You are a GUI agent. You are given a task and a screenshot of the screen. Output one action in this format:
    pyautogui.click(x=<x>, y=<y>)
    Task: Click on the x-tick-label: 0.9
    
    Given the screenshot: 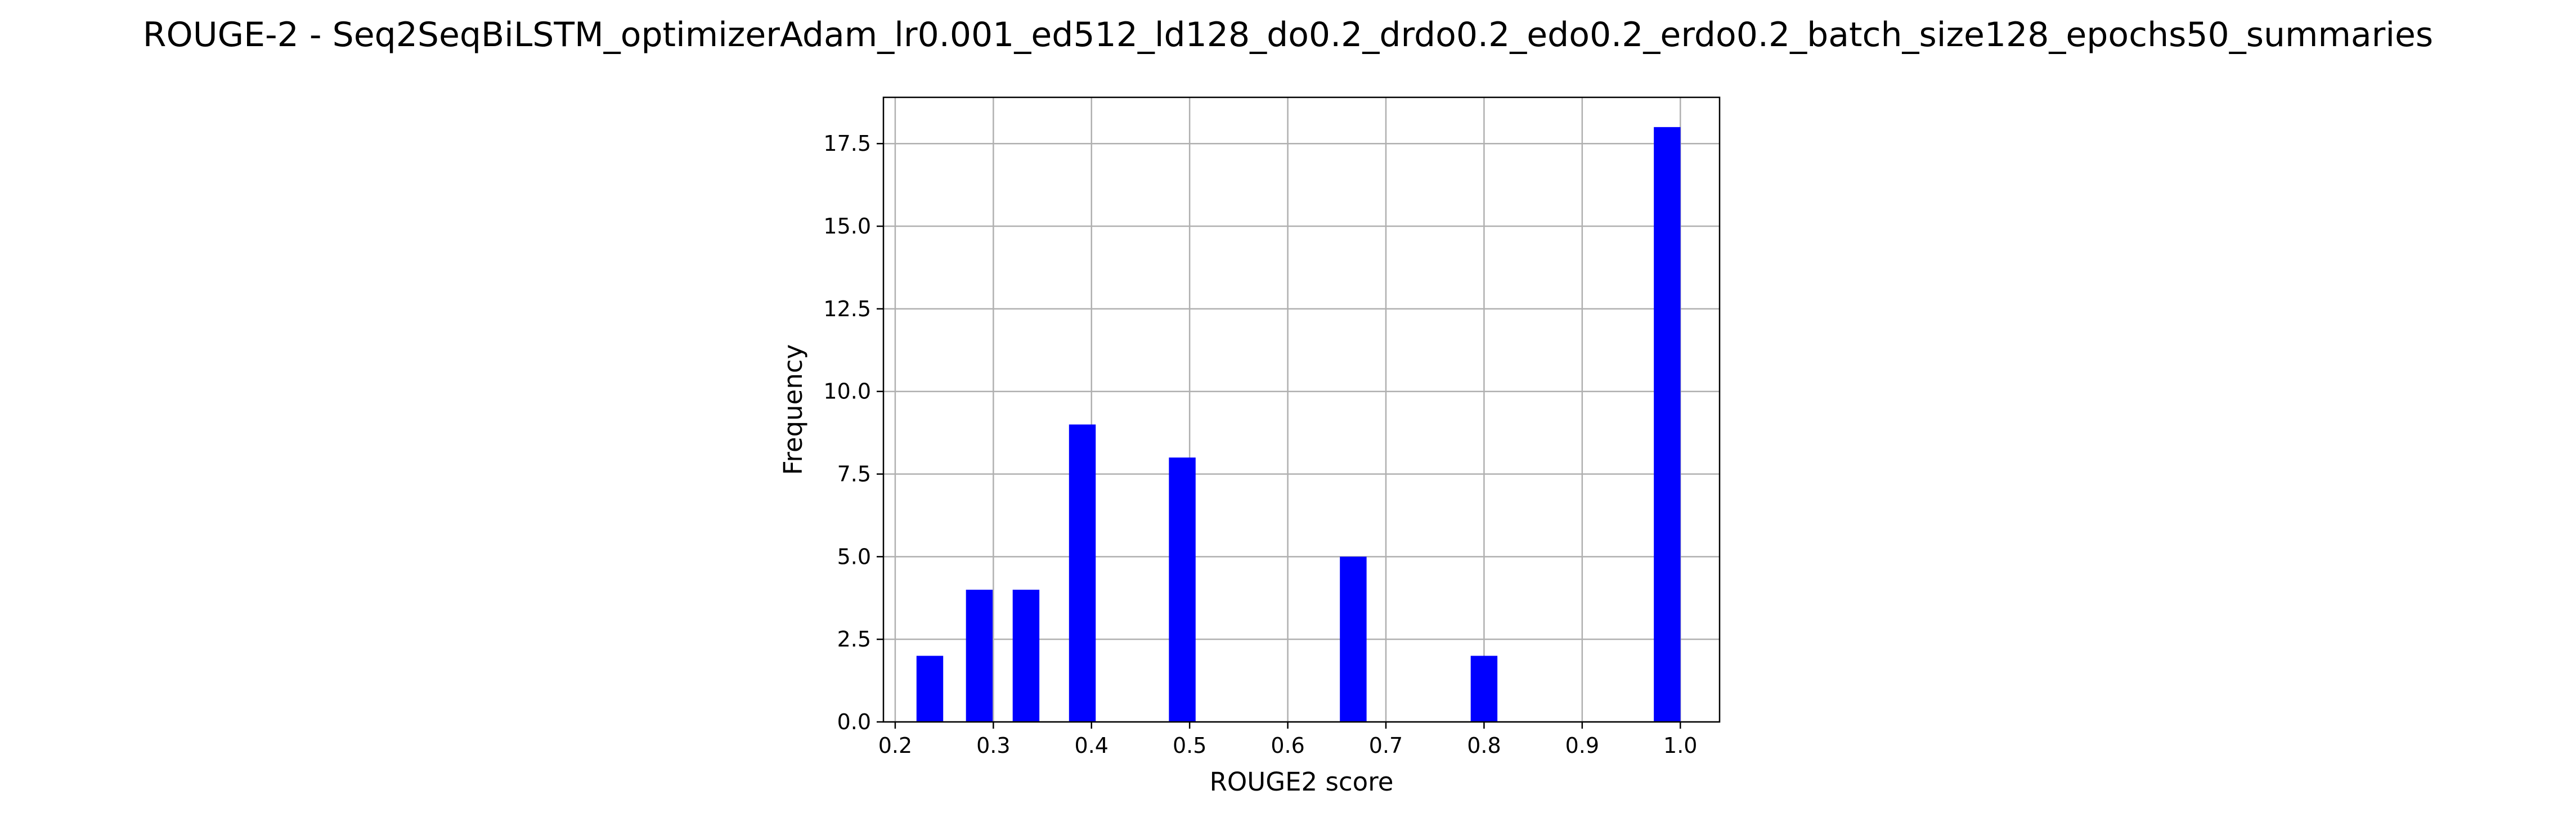 What is the action you would take?
    pyautogui.click(x=1582, y=746)
    